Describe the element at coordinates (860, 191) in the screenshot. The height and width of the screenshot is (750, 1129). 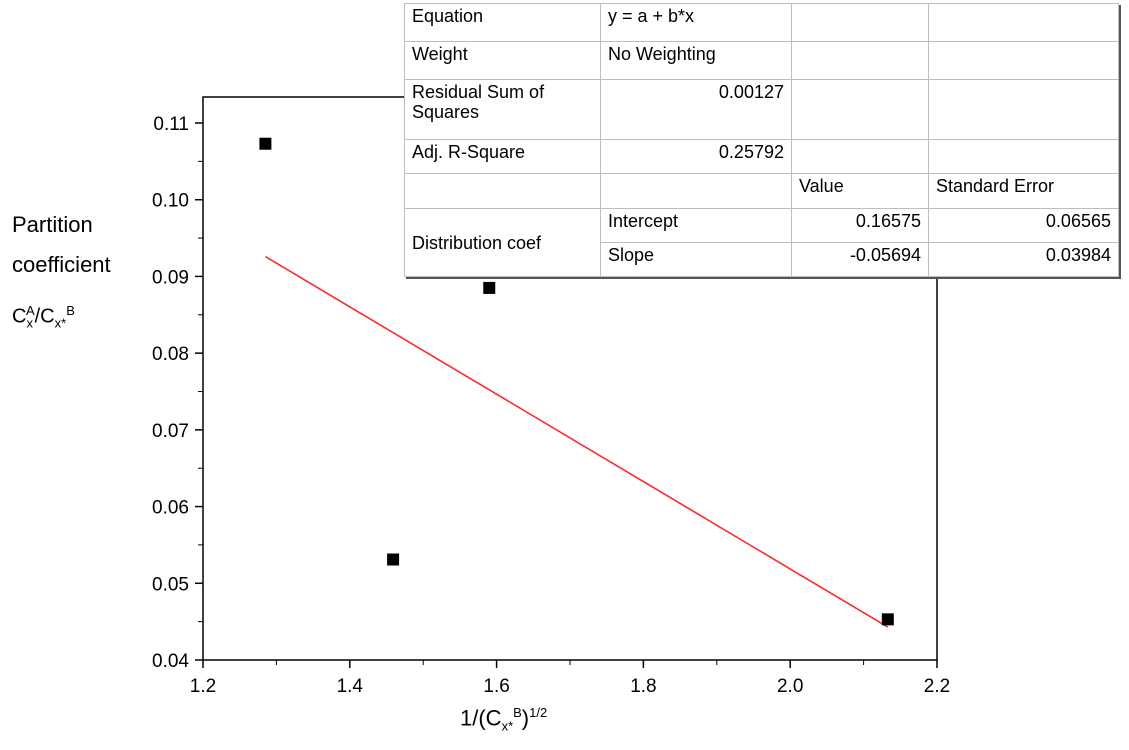
I see `value-header: Value` at that location.